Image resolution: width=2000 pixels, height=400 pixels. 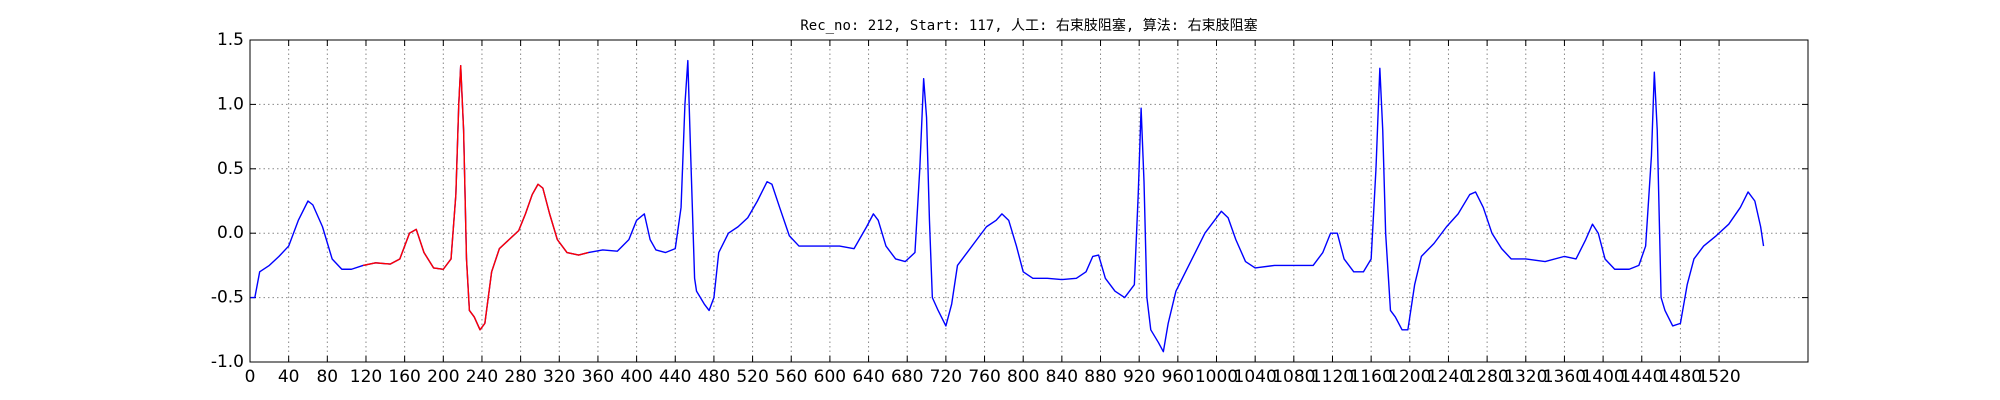 I want to click on x-tick-label: 120, so click(x=366, y=377).